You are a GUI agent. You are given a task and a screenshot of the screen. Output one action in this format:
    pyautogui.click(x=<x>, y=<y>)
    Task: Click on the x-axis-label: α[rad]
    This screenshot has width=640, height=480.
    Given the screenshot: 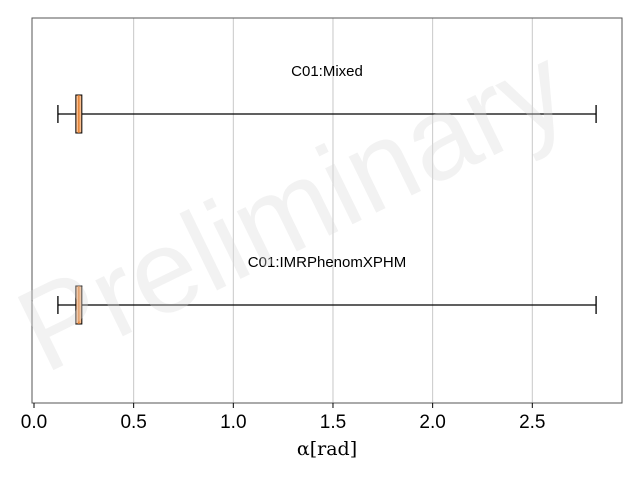 What is the action you would take?
    pyautogui.click(x=327, y=449)
    